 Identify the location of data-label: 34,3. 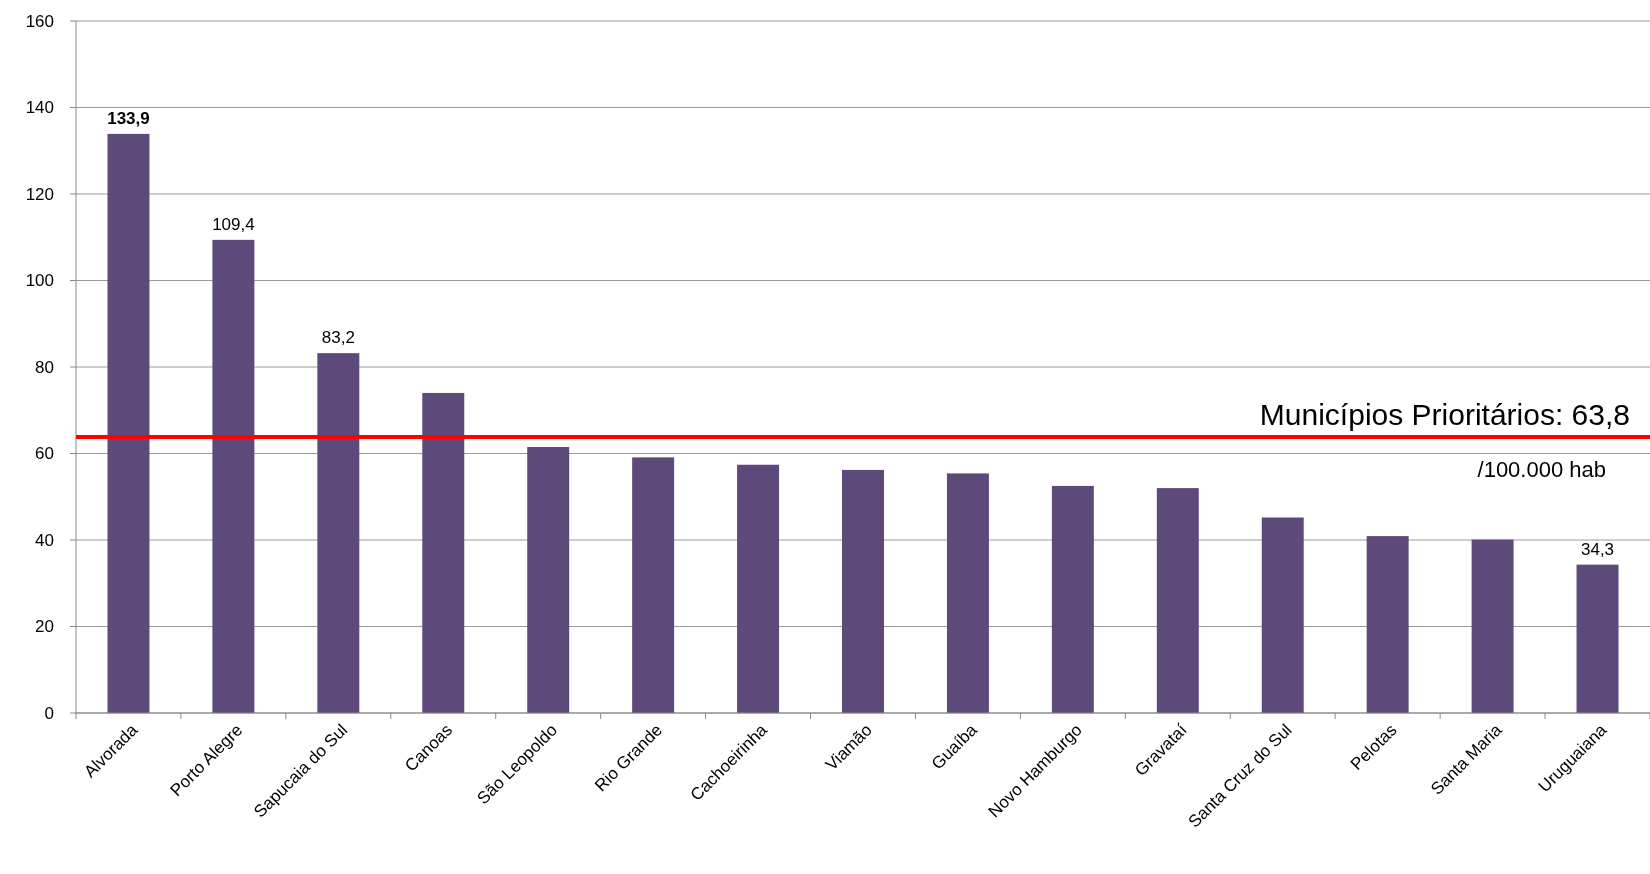
(1597, 549).